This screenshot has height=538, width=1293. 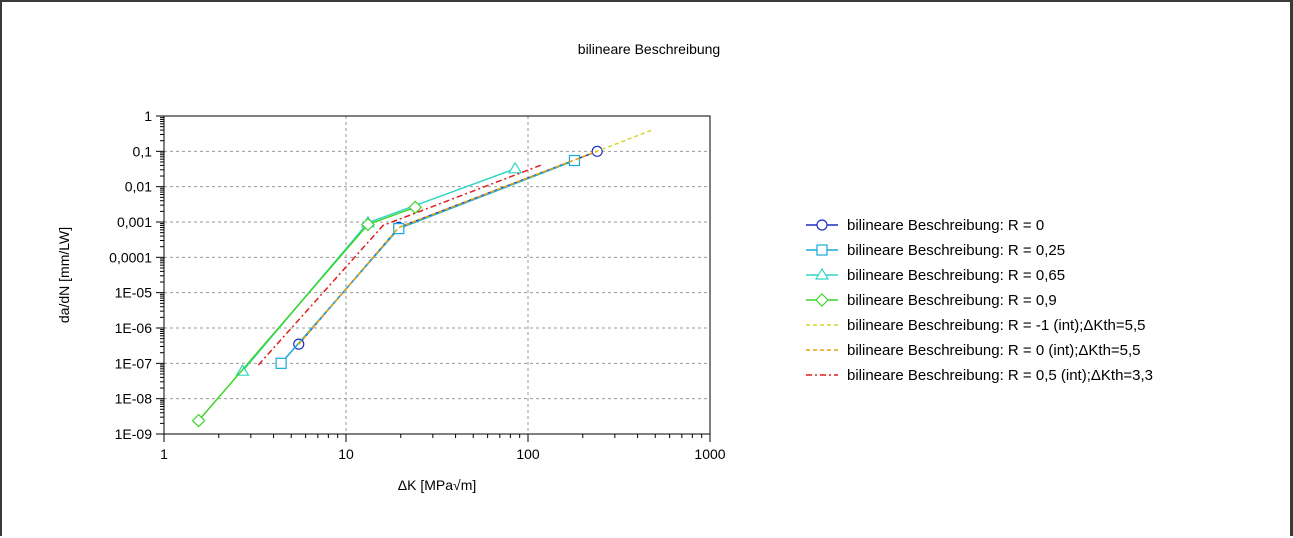 What do you see at coordinates (134, 222) in the screenshot?
I see `y-tick-label: 0,001` at bounding box center [134, 222].